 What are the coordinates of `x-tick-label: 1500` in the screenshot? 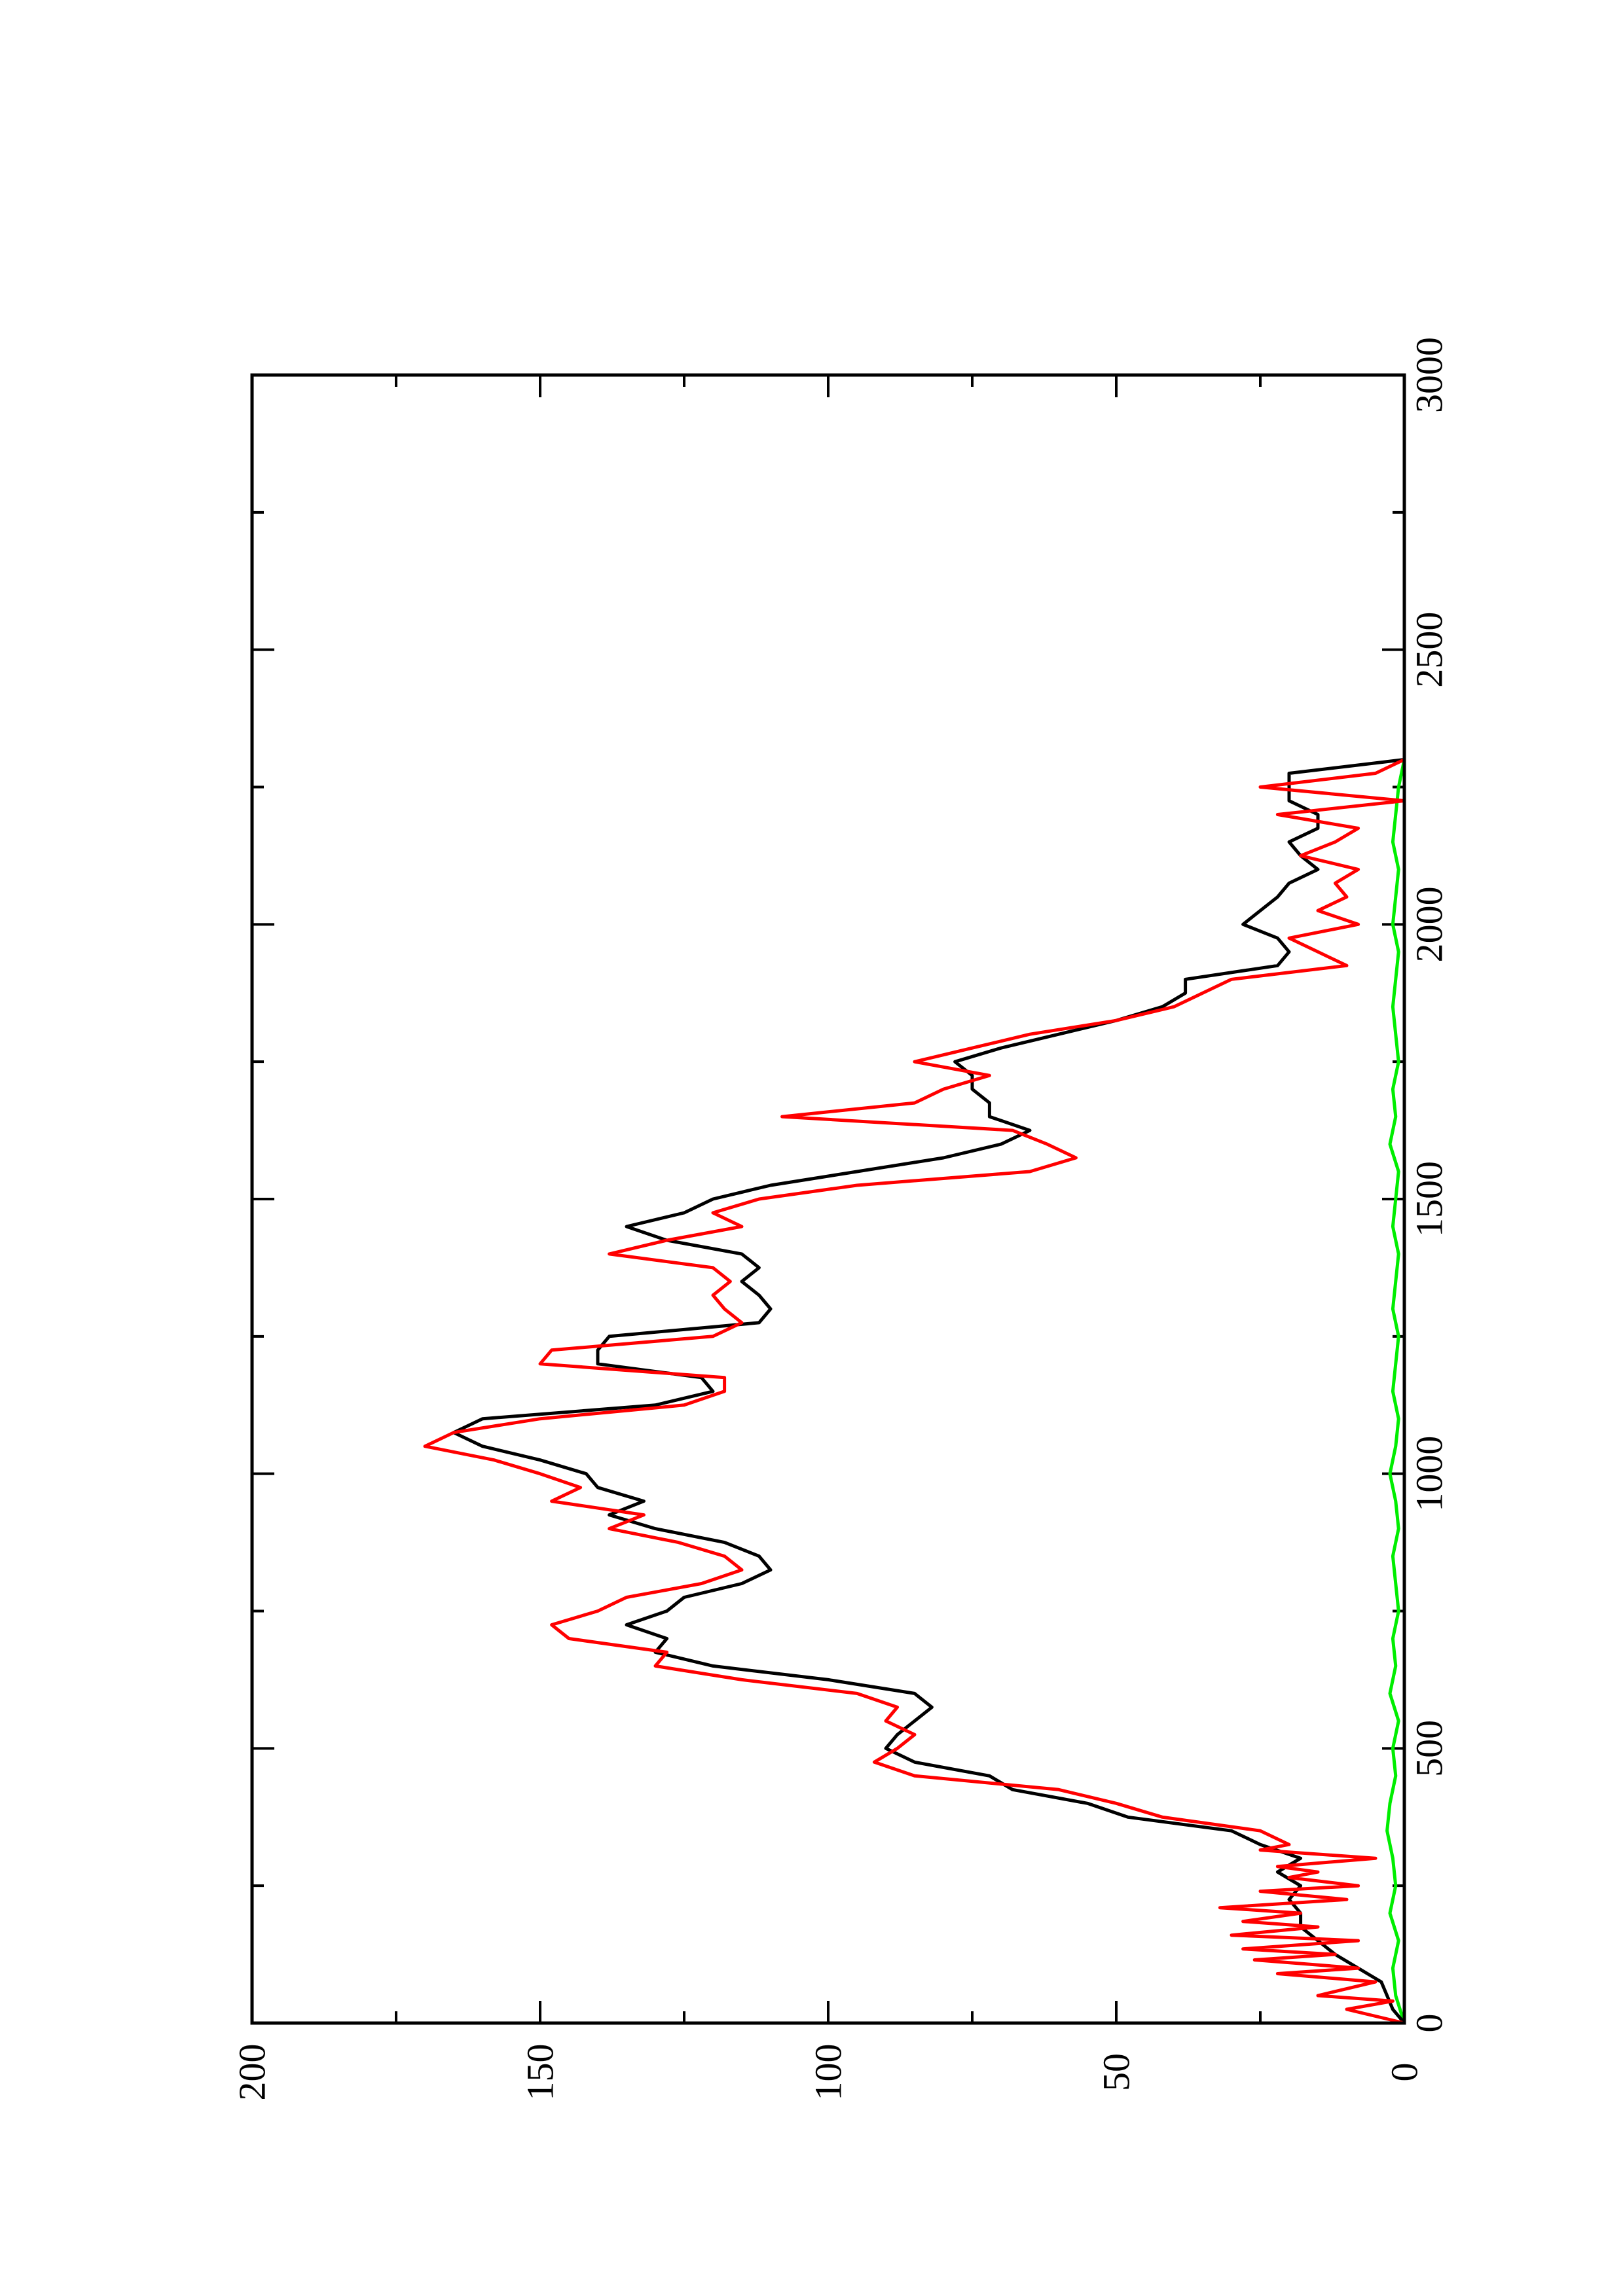 It's located at (1429, 1199).